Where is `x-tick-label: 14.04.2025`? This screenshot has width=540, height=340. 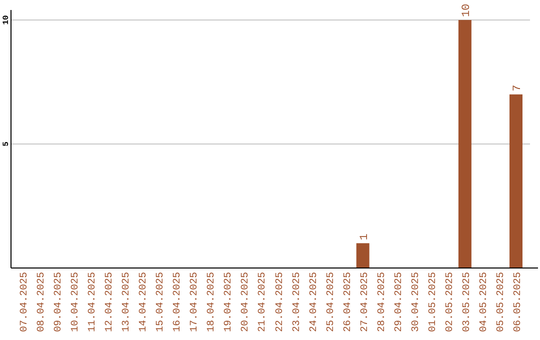 x-tick-label: 14.04.2025 is located at coordinates (144, 302).